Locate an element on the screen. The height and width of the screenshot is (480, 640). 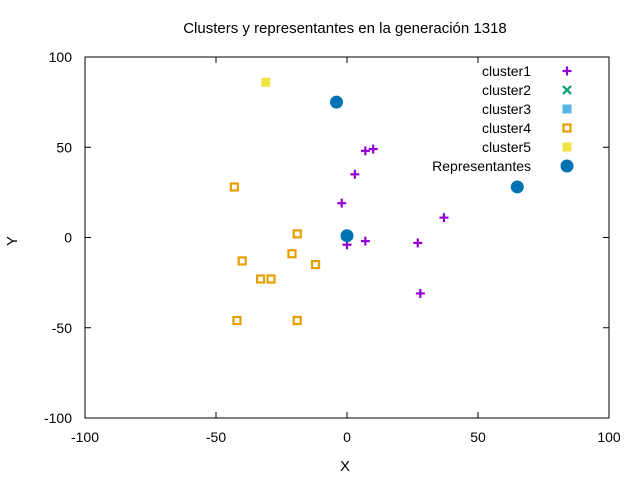
x-tick-label: 50 is located at coordinates (478, 437).